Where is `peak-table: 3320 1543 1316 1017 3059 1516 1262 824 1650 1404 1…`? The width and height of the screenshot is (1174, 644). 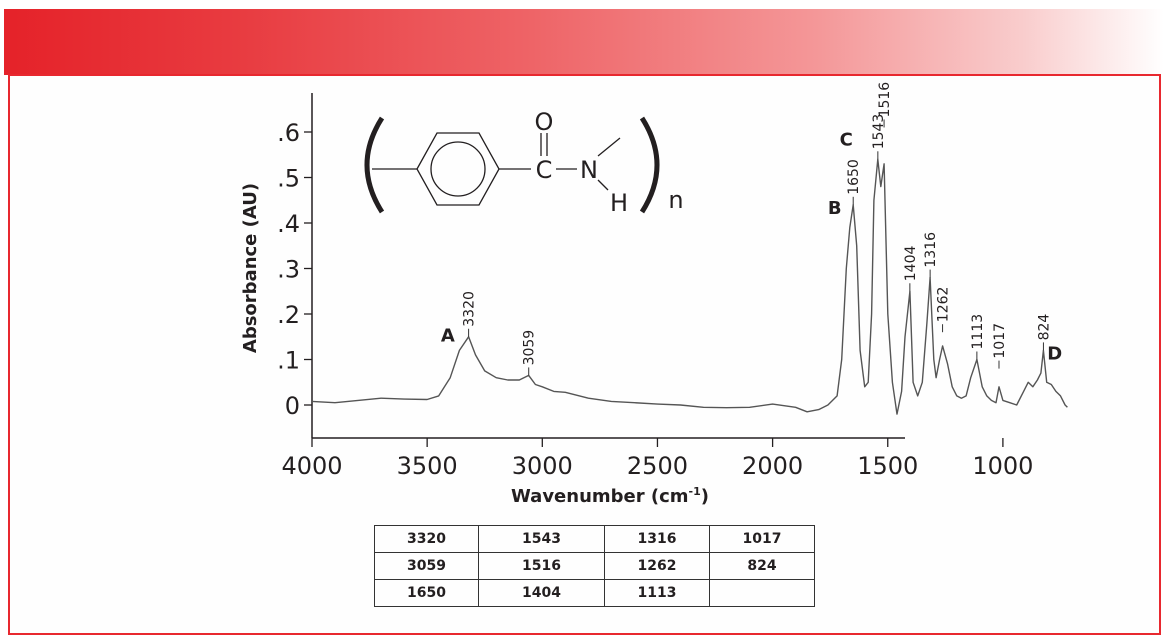
peak-table: 3320 1543 1316 1017 3059 1516 1262 824 1650 1404 1… is located at coordinates (594, 566).